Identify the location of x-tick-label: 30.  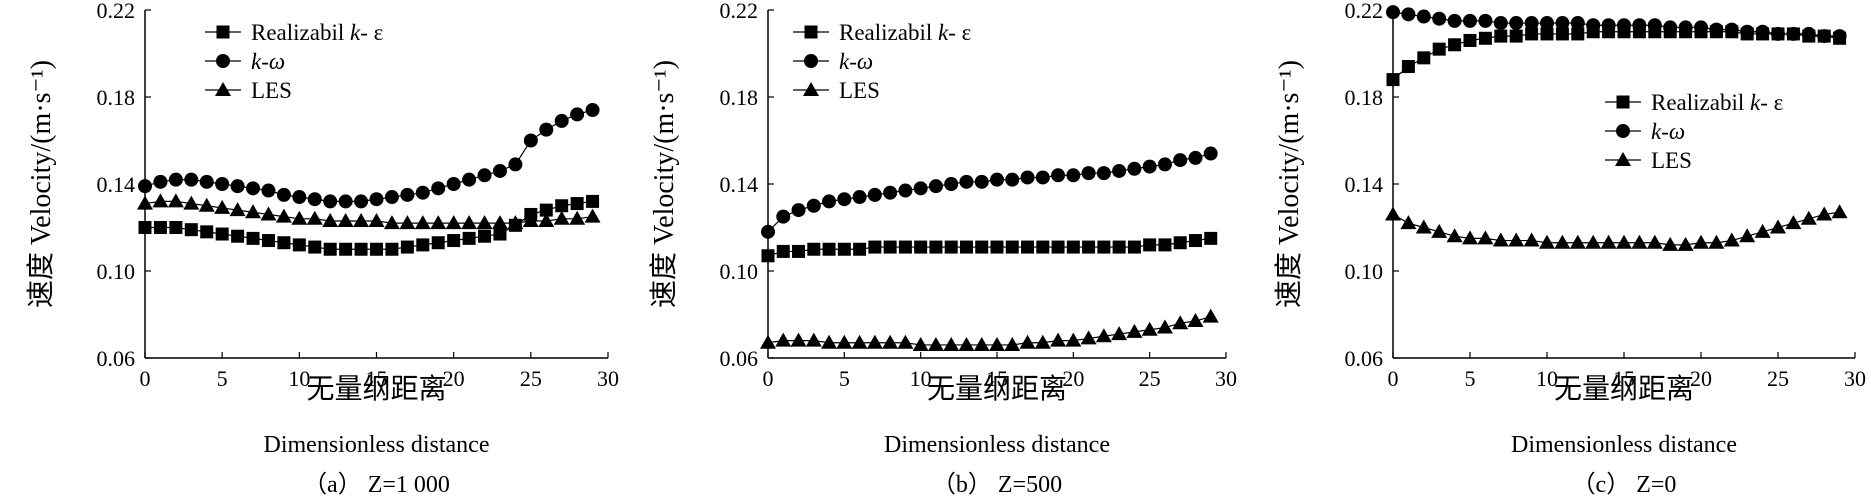
(1855, 378).